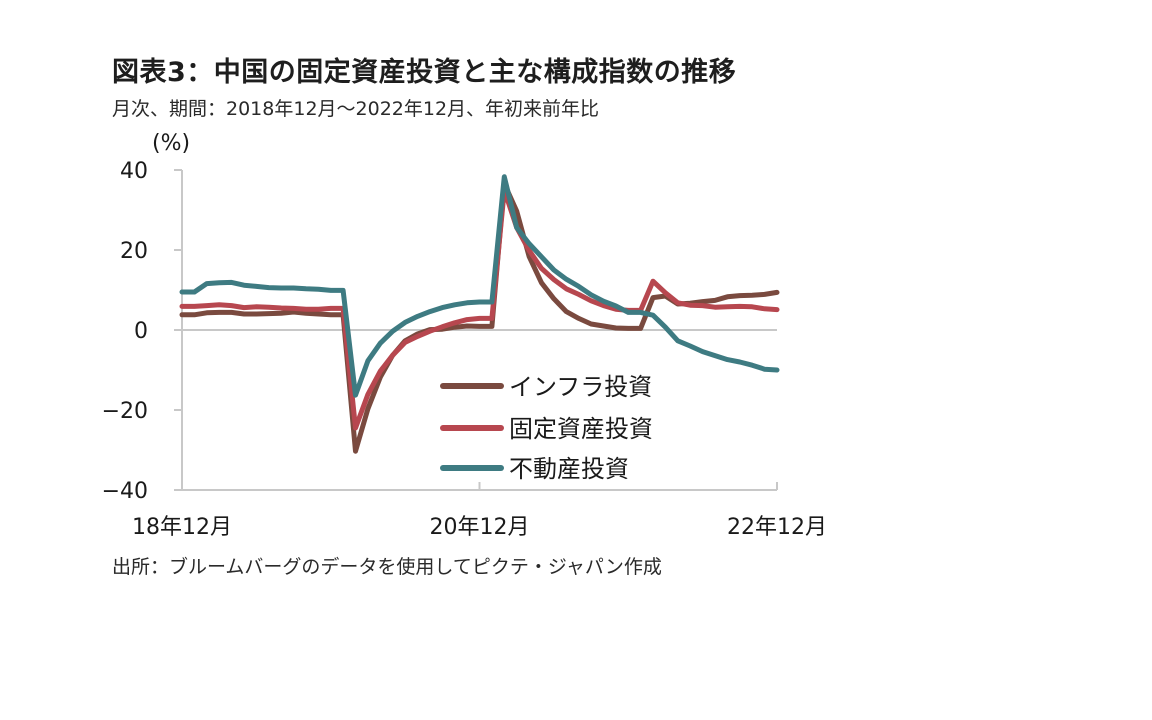  What do you see at coordinates (387, 565) in the screenshot?
I see `source-note: 出所：ブルームバーグのデータを使用してピクテ・ジャパン作成` at bounding box center [387, 565].